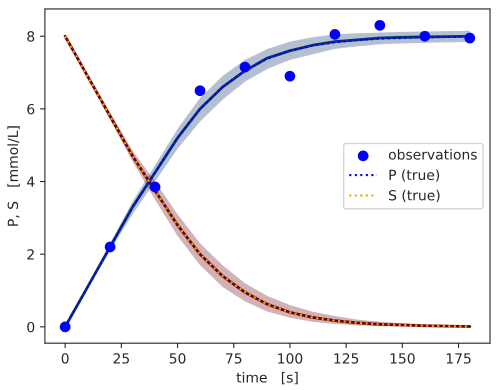 The height and width of the screenshot is (390, 499). What do you see at coordinates (458, 358) in the screenshot?
I see `x-tick-label: 175` at bounding box center [458, 358].